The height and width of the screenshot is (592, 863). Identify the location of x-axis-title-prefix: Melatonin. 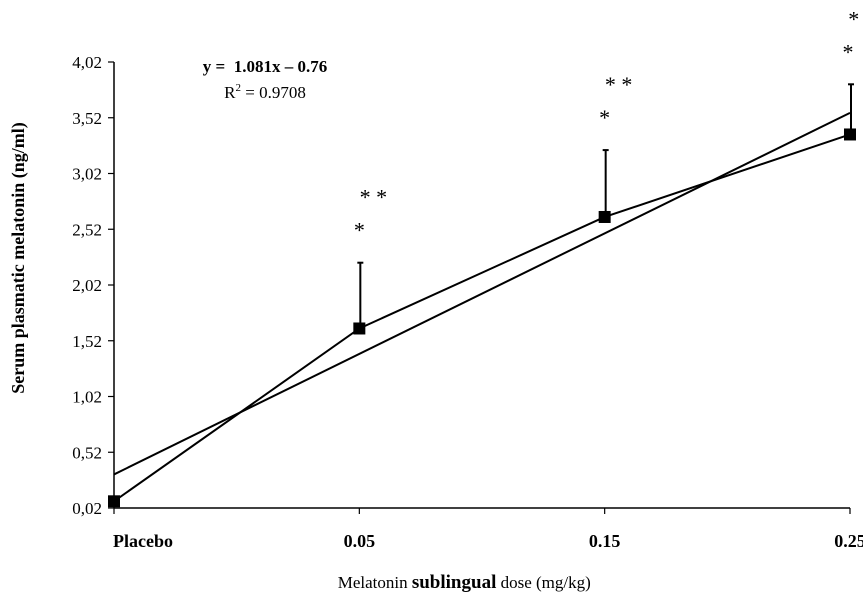
(375, 582).